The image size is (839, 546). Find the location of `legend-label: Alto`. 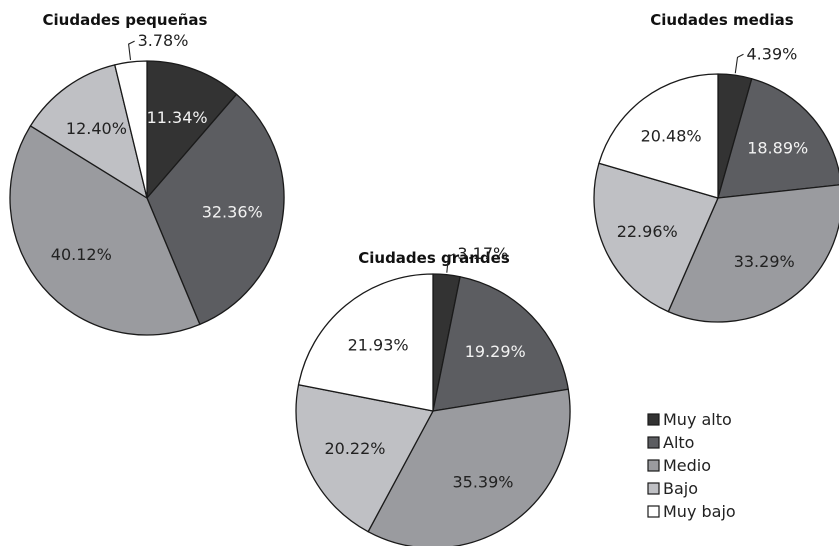

legend-label: Alto is located at coordinates (678, 442).